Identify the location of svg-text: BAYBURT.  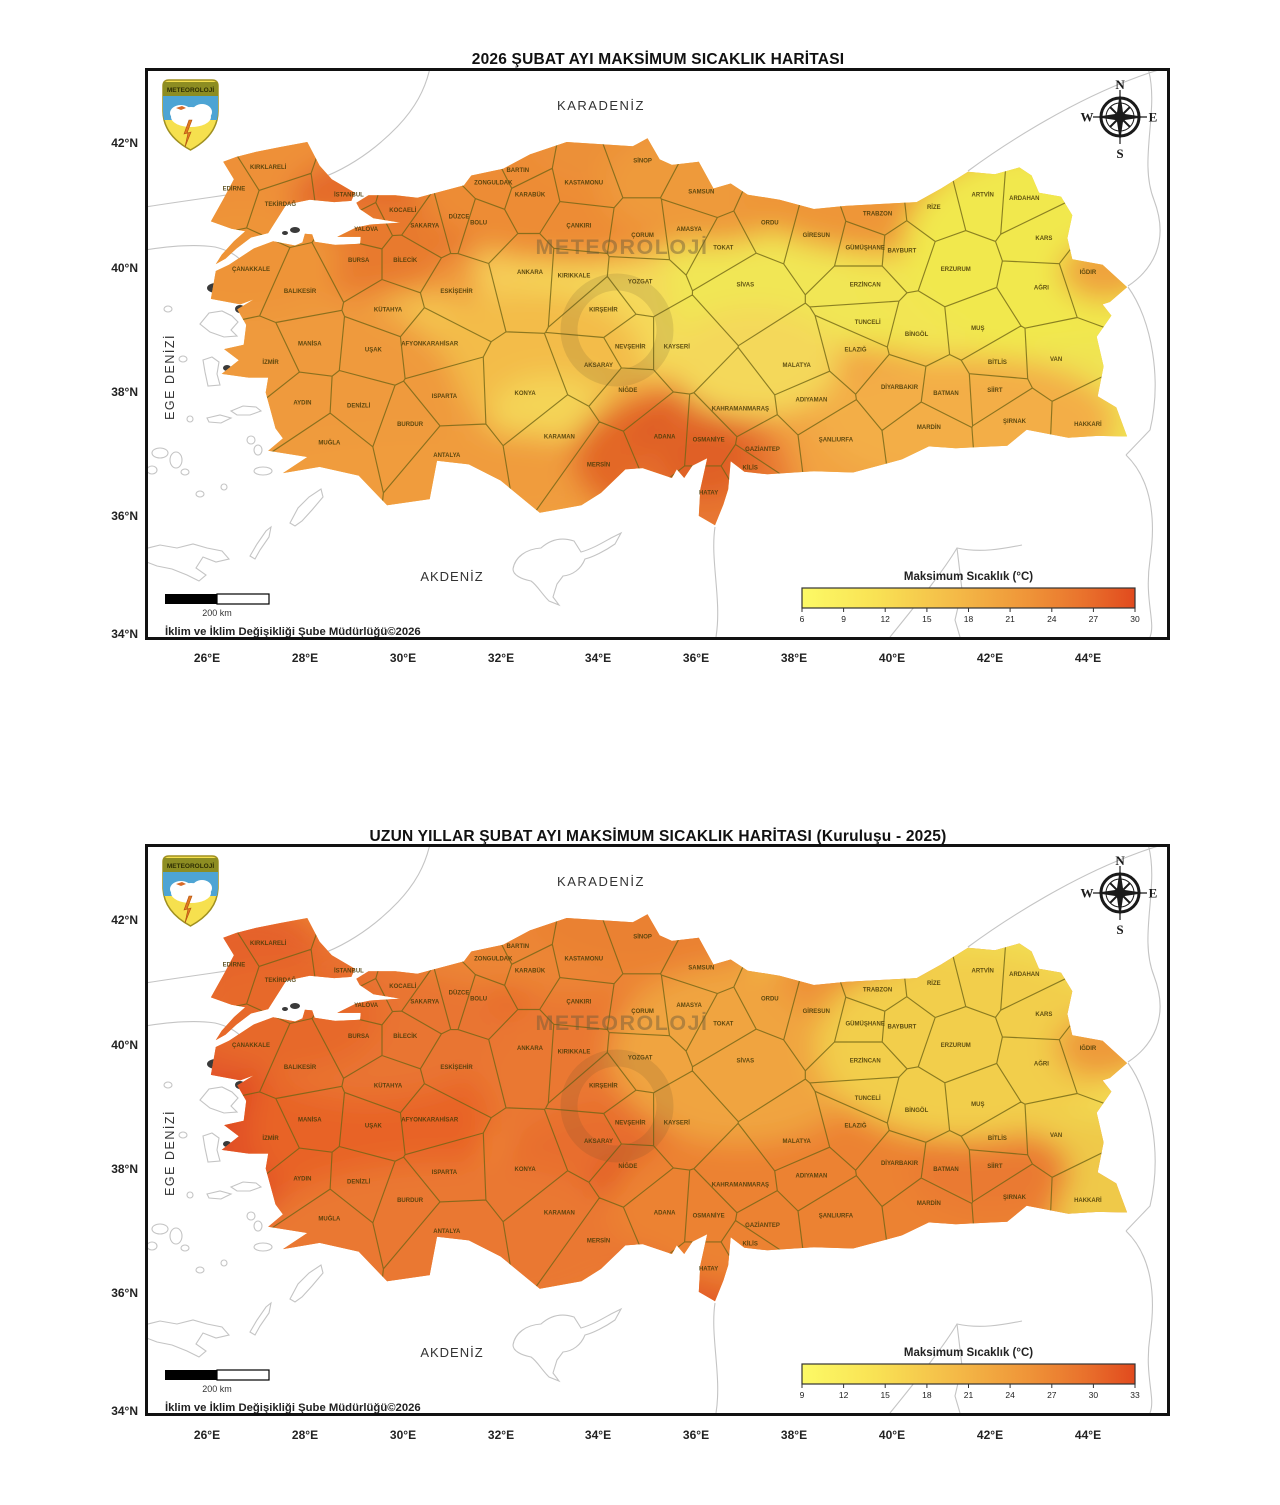
(902, 252).